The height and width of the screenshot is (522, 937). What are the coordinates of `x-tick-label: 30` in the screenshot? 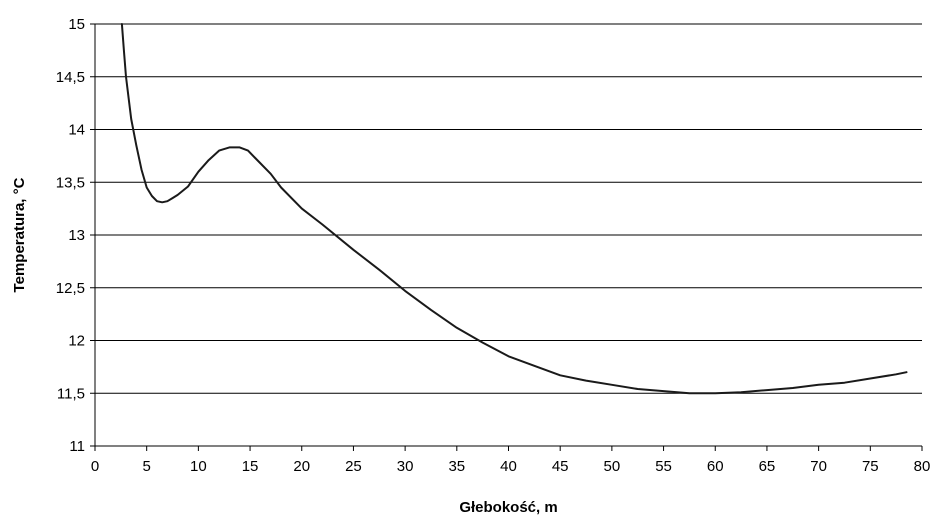 It's located at (405, 466).